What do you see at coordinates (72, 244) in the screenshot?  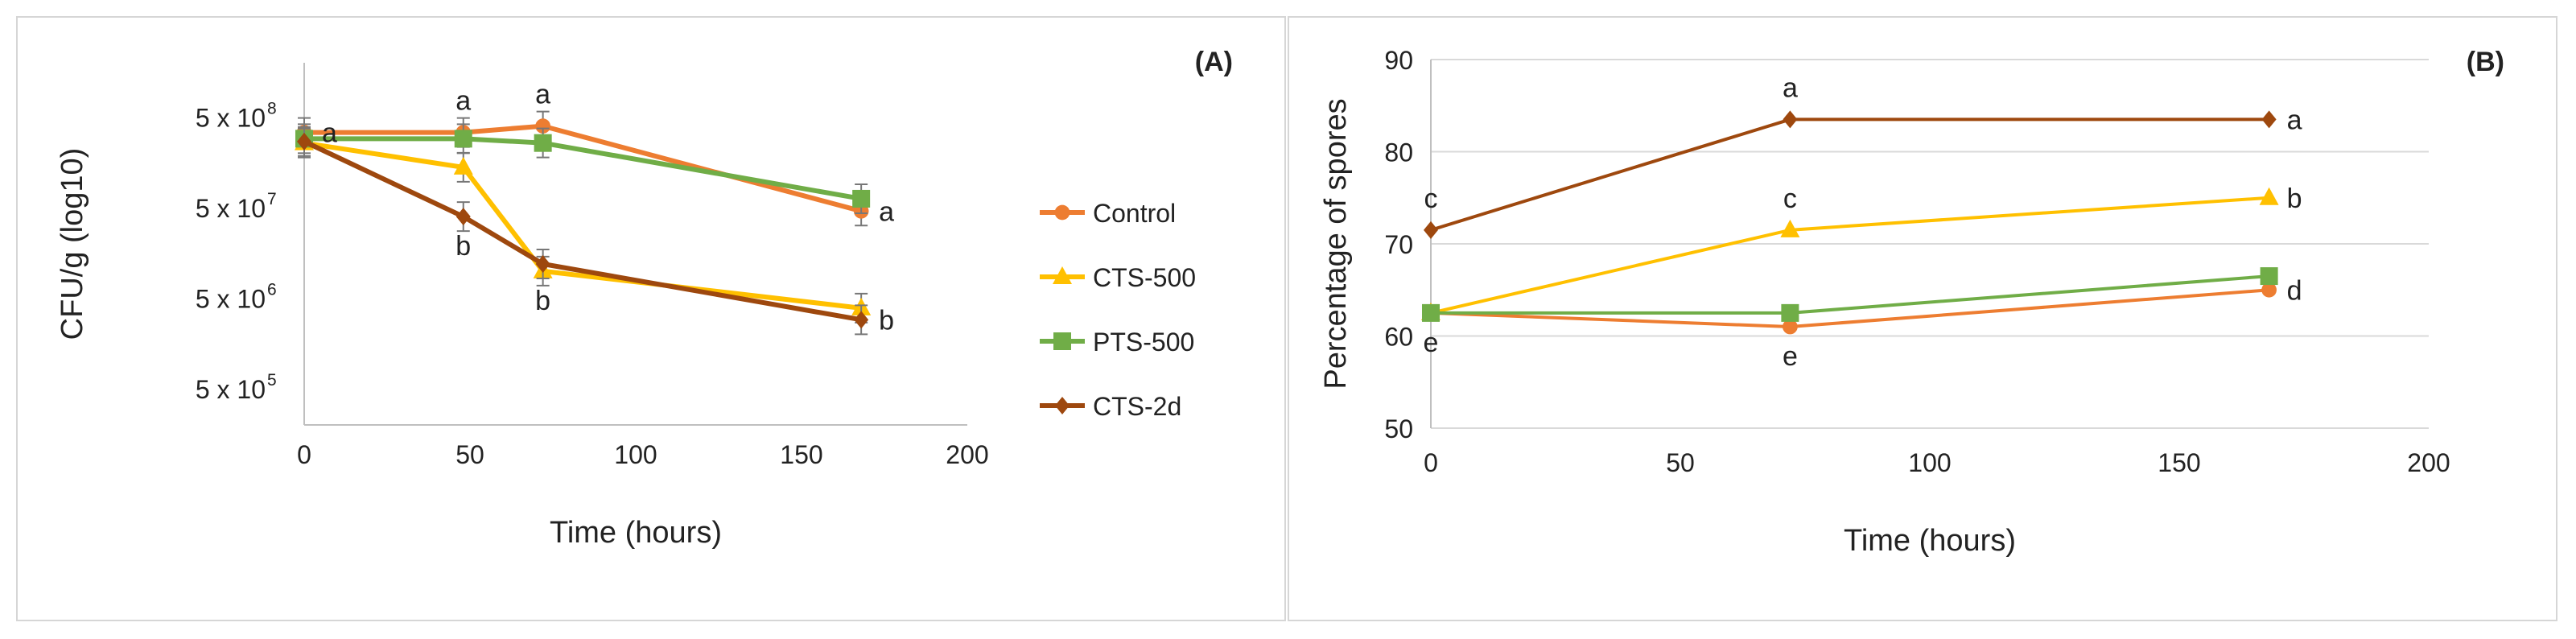 I see `y-axis-title: CFU/g (log10)` at bounding box center [72, 244].